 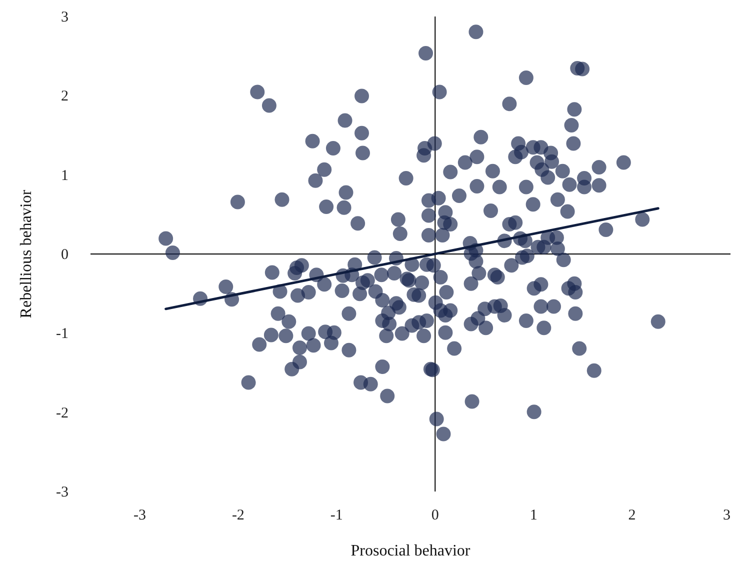 What do you see at coordinates (238, 516) in the screenshot?
I see `x-tick-label: -2` at bounding box center [238, 516].